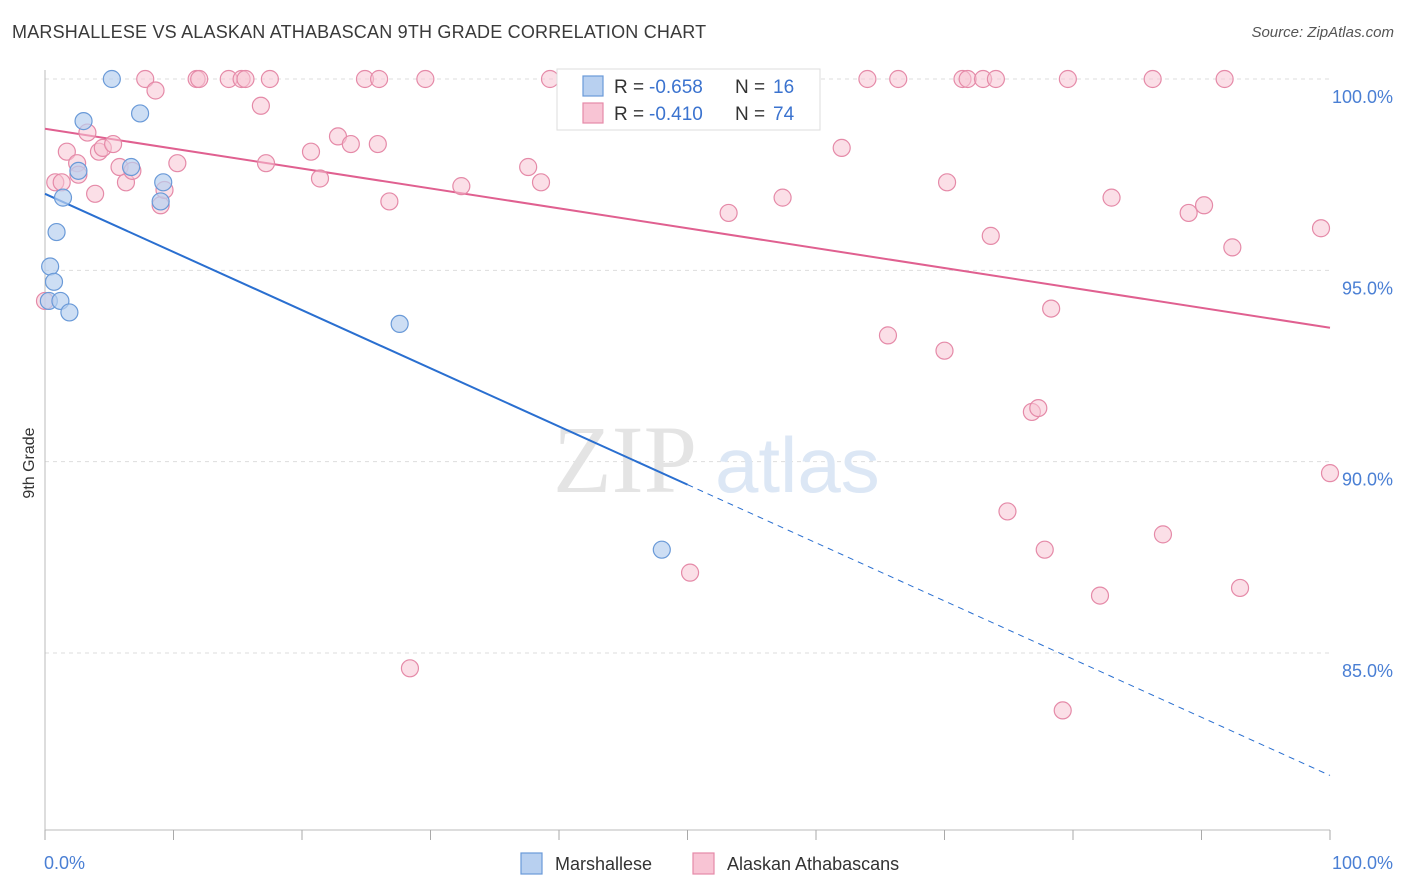 This screenshot has width=1406, height=892. I want to click on watermark-atlas: atlas, so click(797, 465).